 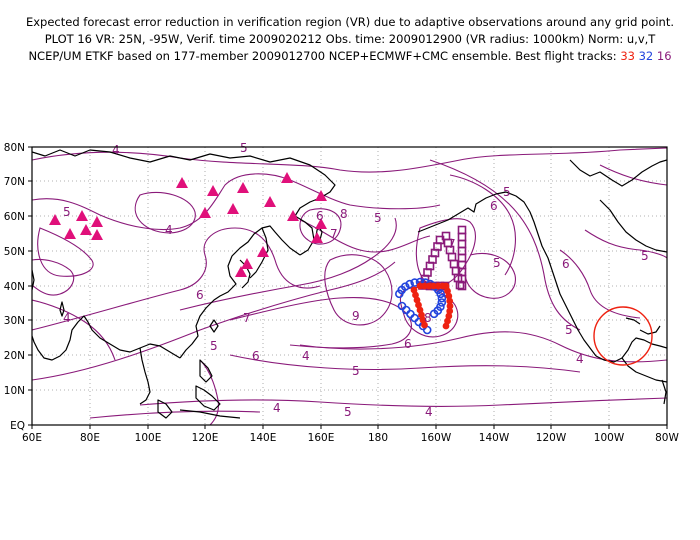 What do you see at coordinates (664, 56) in the screenshot?
I see `track-16-label: 16` at bounding box center [664, 56].